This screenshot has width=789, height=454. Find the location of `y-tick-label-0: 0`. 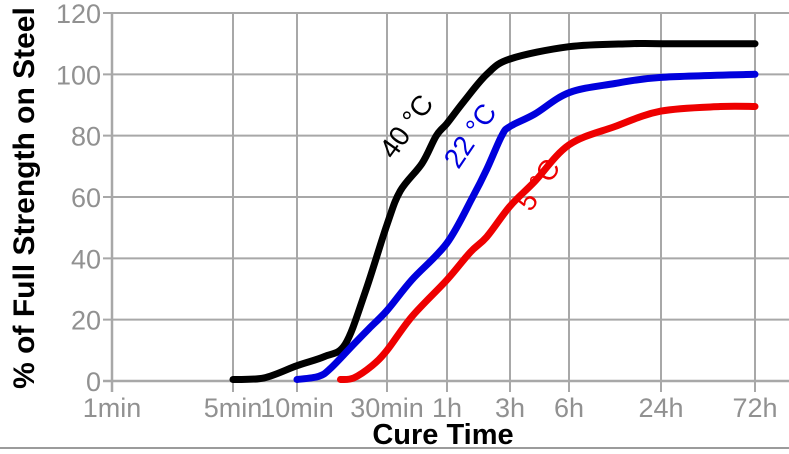

y-tick-label-0: 0 is located at coordinates (93, 382).